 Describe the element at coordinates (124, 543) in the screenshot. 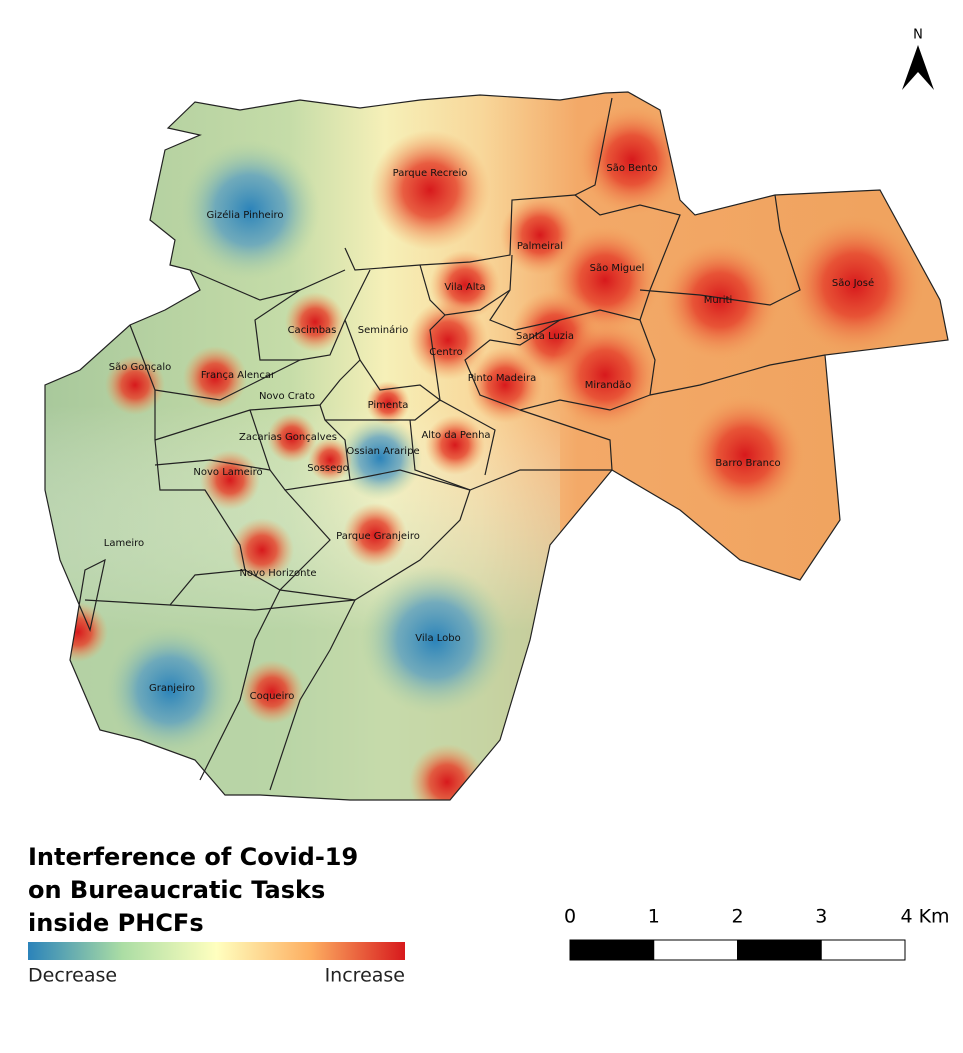

I see `neighborhood-label: Lameiro` at that location.